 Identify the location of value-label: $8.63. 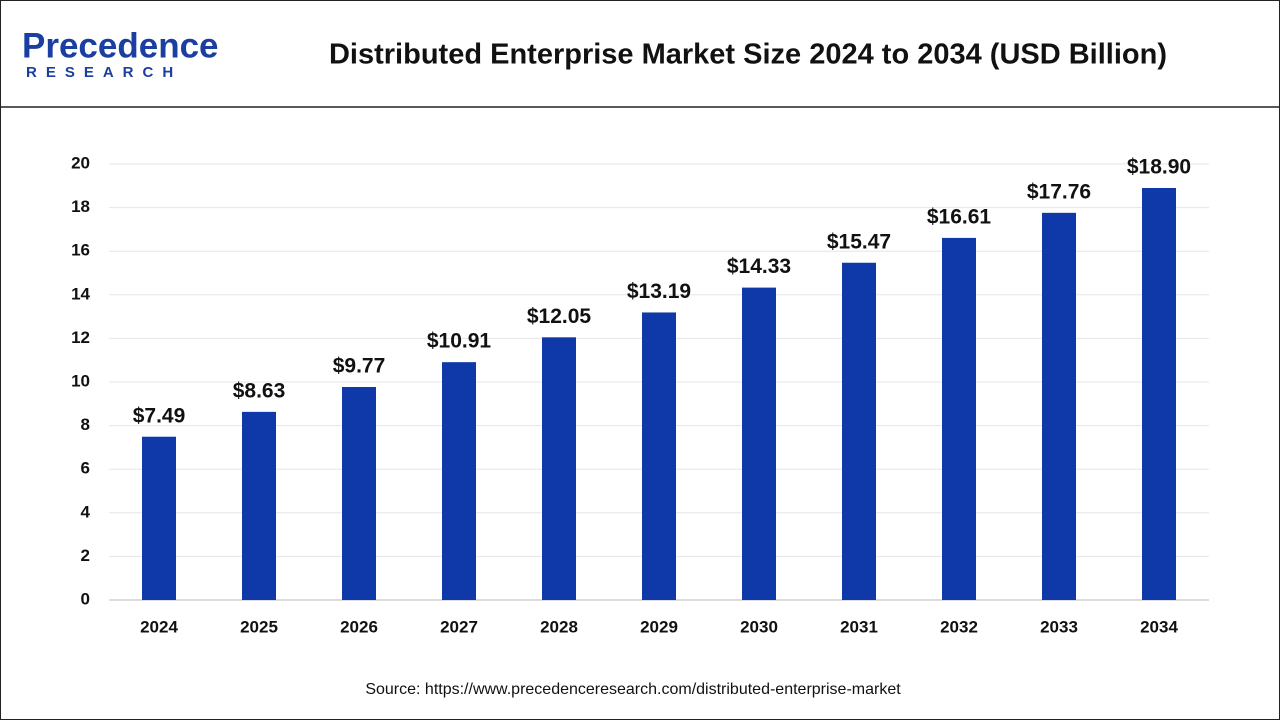
(259, 390).